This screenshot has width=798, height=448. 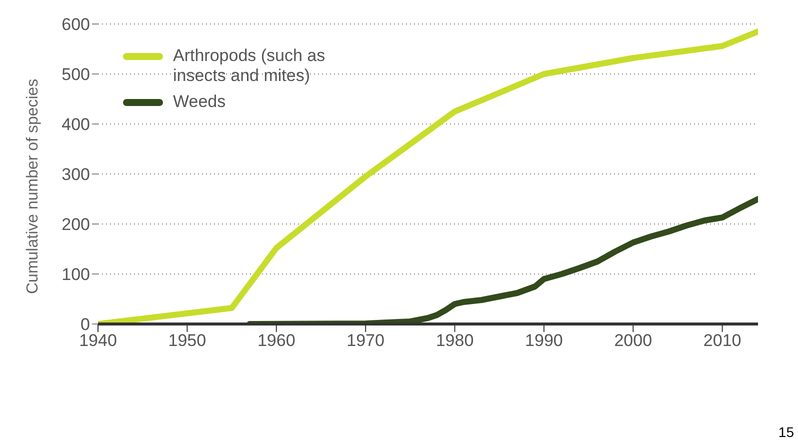 What do you see at coordinates (187, 340) in the screenshot?
I see `x-tick-label: 1950` at bounding box center [187, 340].